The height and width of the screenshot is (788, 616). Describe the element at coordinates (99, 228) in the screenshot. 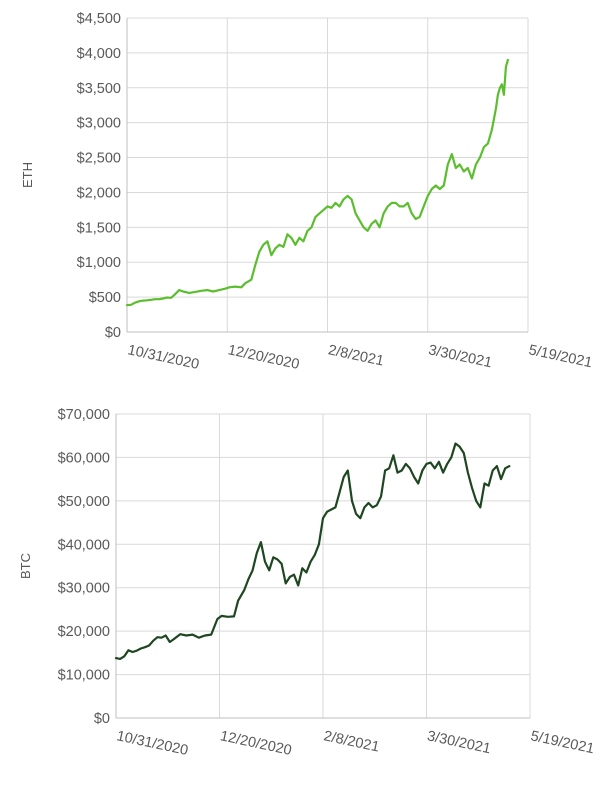

I see `y-tick-label: $1,500` at that location.